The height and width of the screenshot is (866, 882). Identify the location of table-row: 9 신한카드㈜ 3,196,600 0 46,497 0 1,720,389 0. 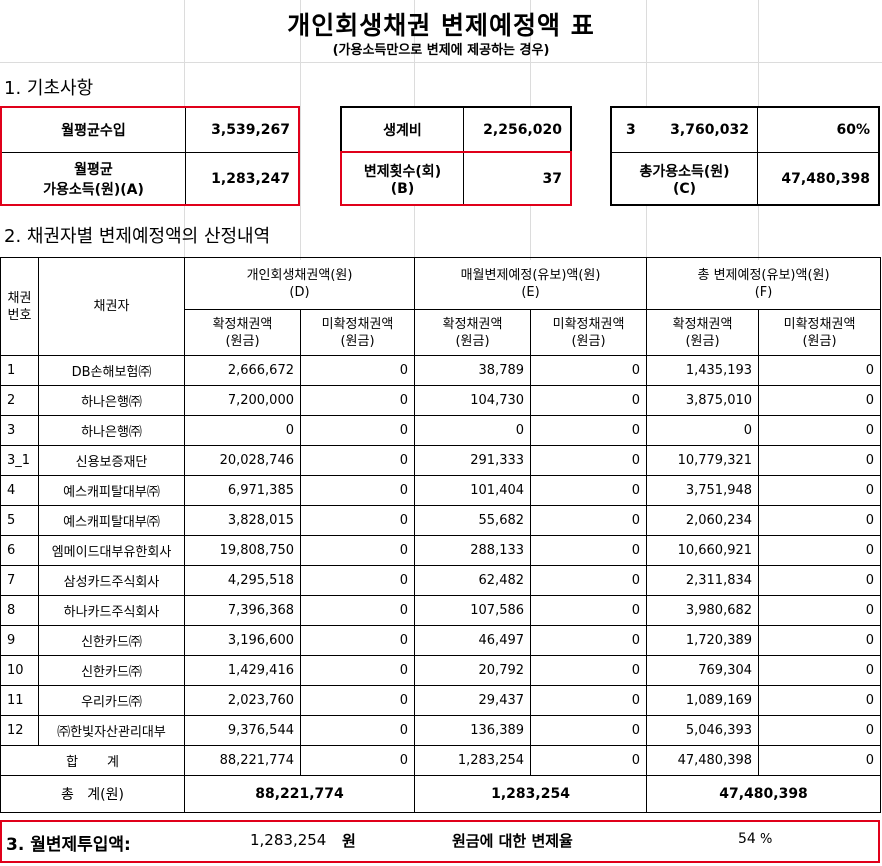
(441, 640).